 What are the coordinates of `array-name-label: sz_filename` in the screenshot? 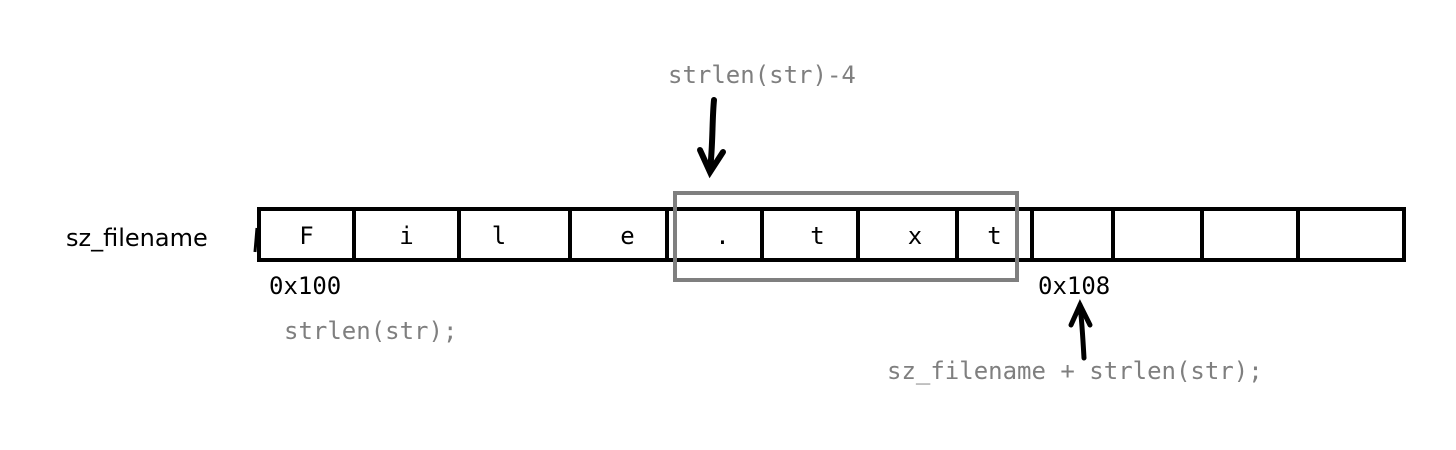 It's located at (137, 238).